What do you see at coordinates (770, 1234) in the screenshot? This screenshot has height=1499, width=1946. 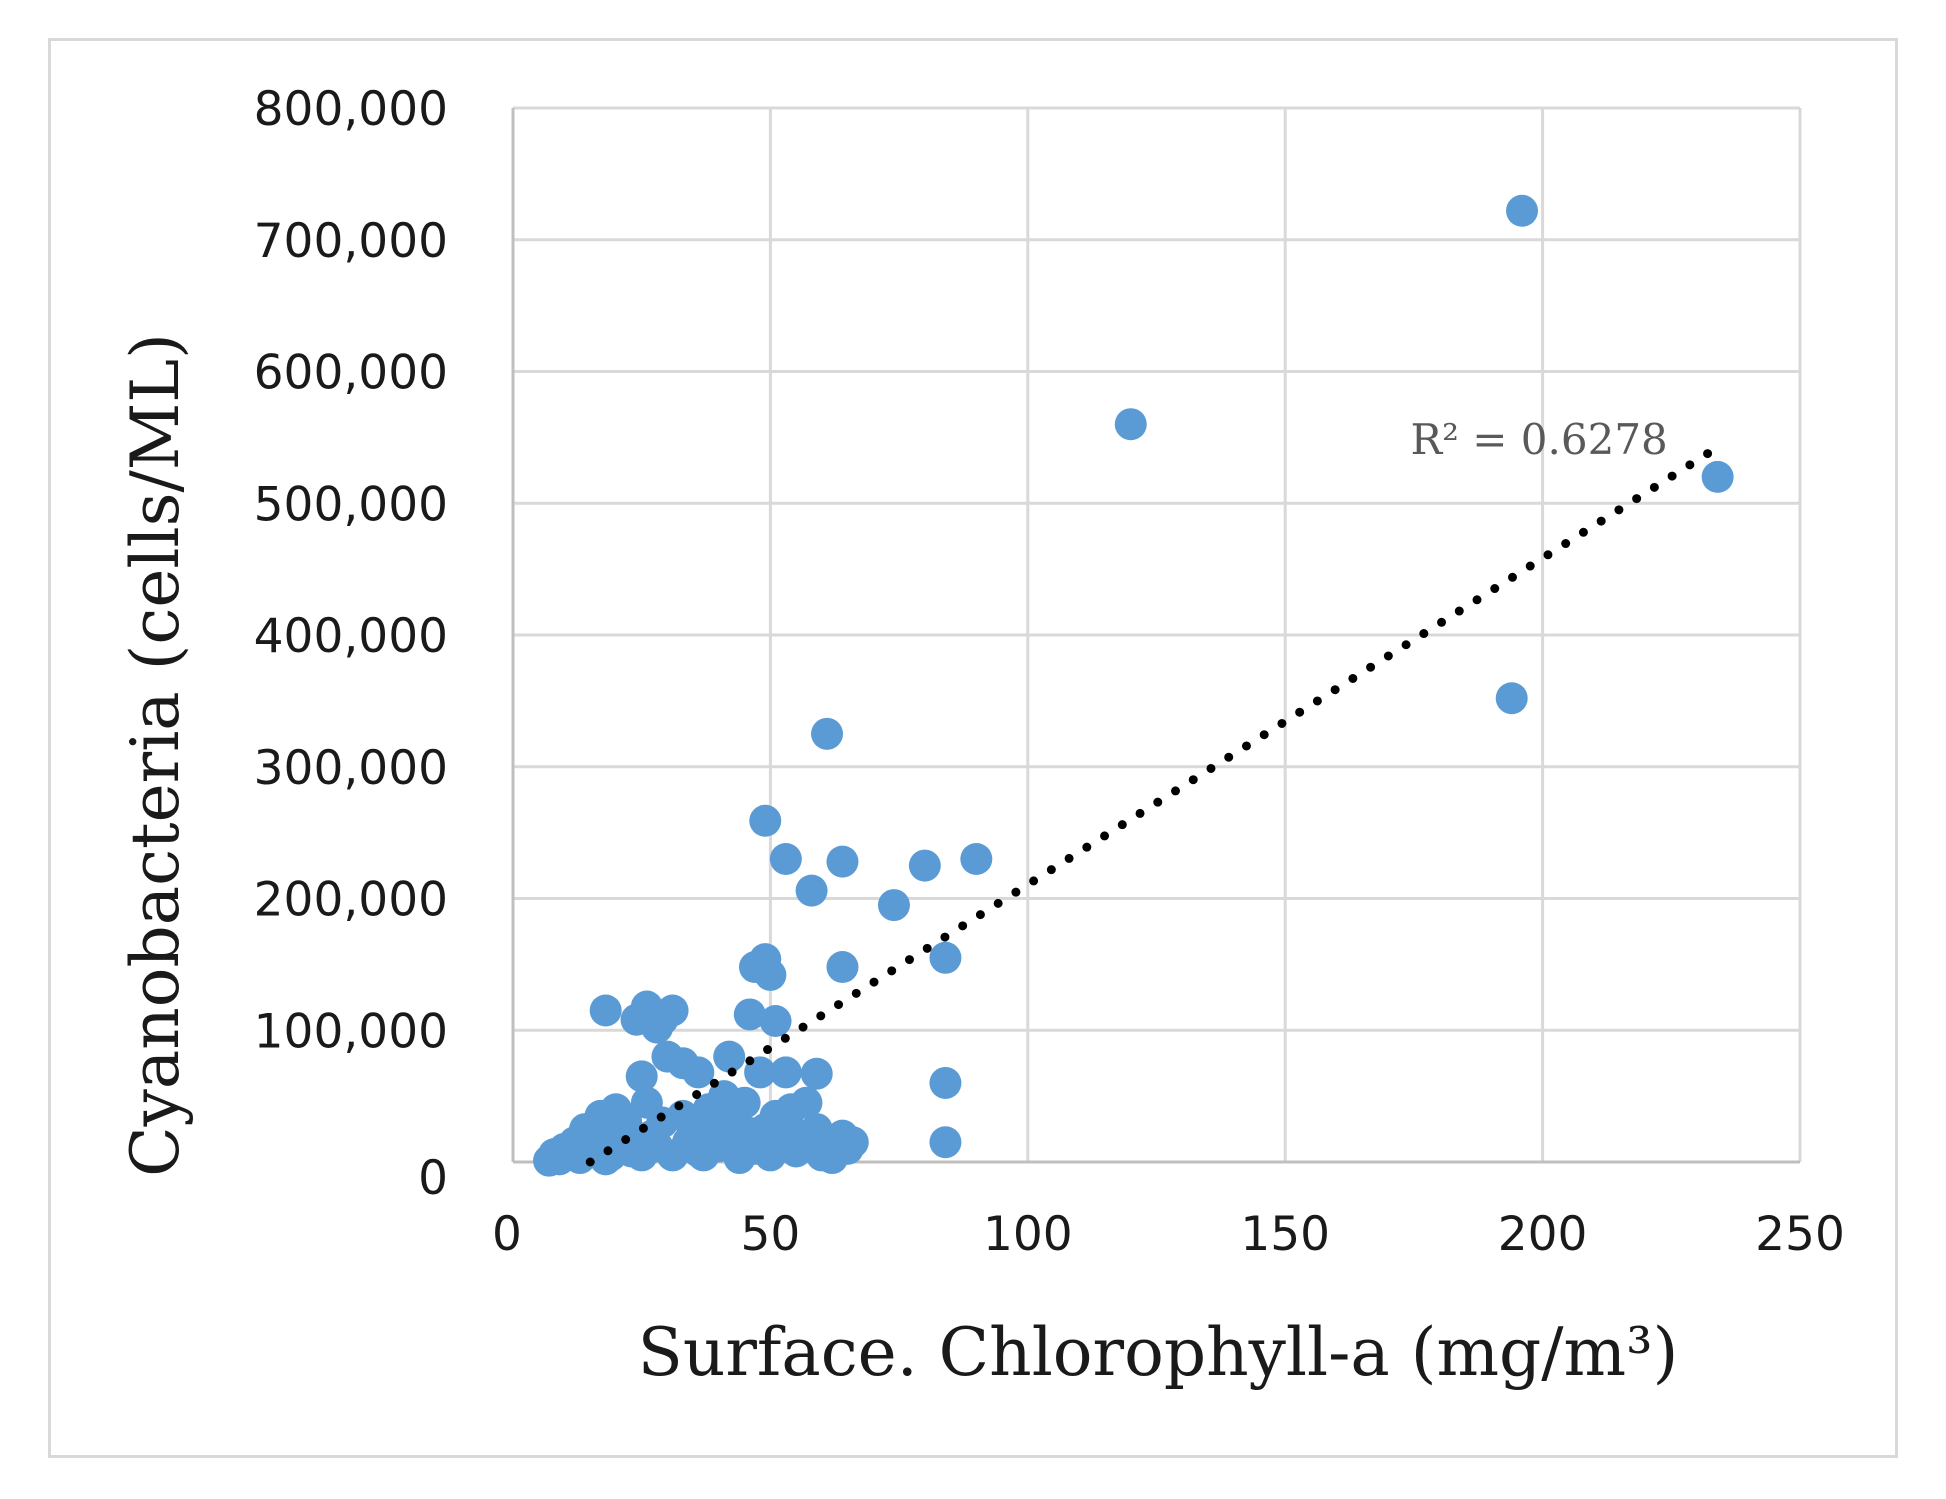 I see `x-tick-label: 50` at bounding box center [770, 1234].